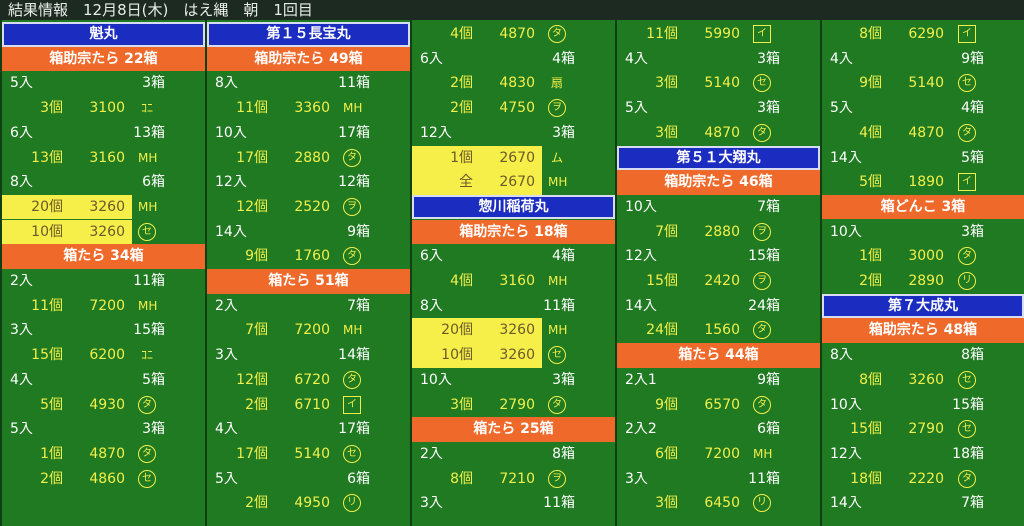  What do you see at coordinates (967, 281) in the screenshot?
I see `buyer-mark: リ` at bounding box center [967, 281].